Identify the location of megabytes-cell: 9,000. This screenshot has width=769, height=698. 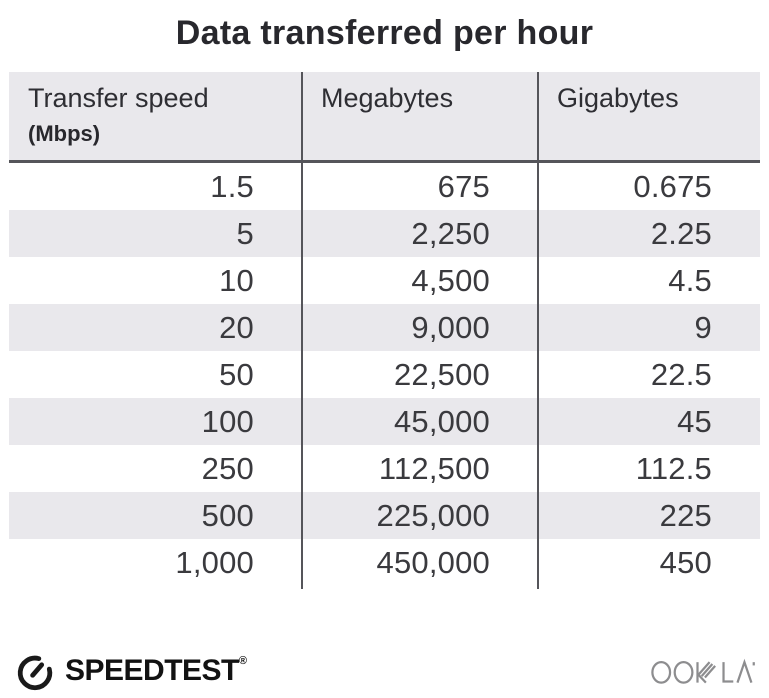
(450, 327).